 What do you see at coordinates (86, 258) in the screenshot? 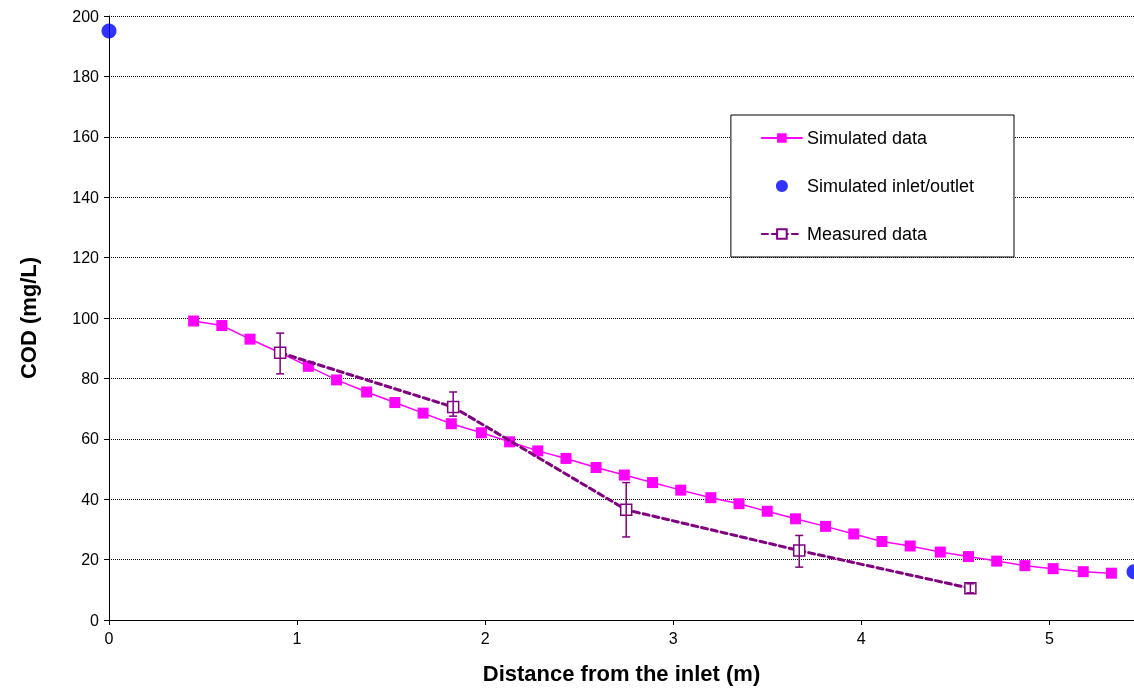
I see `y-tick-label: 120` at bounding box center [86, 258].